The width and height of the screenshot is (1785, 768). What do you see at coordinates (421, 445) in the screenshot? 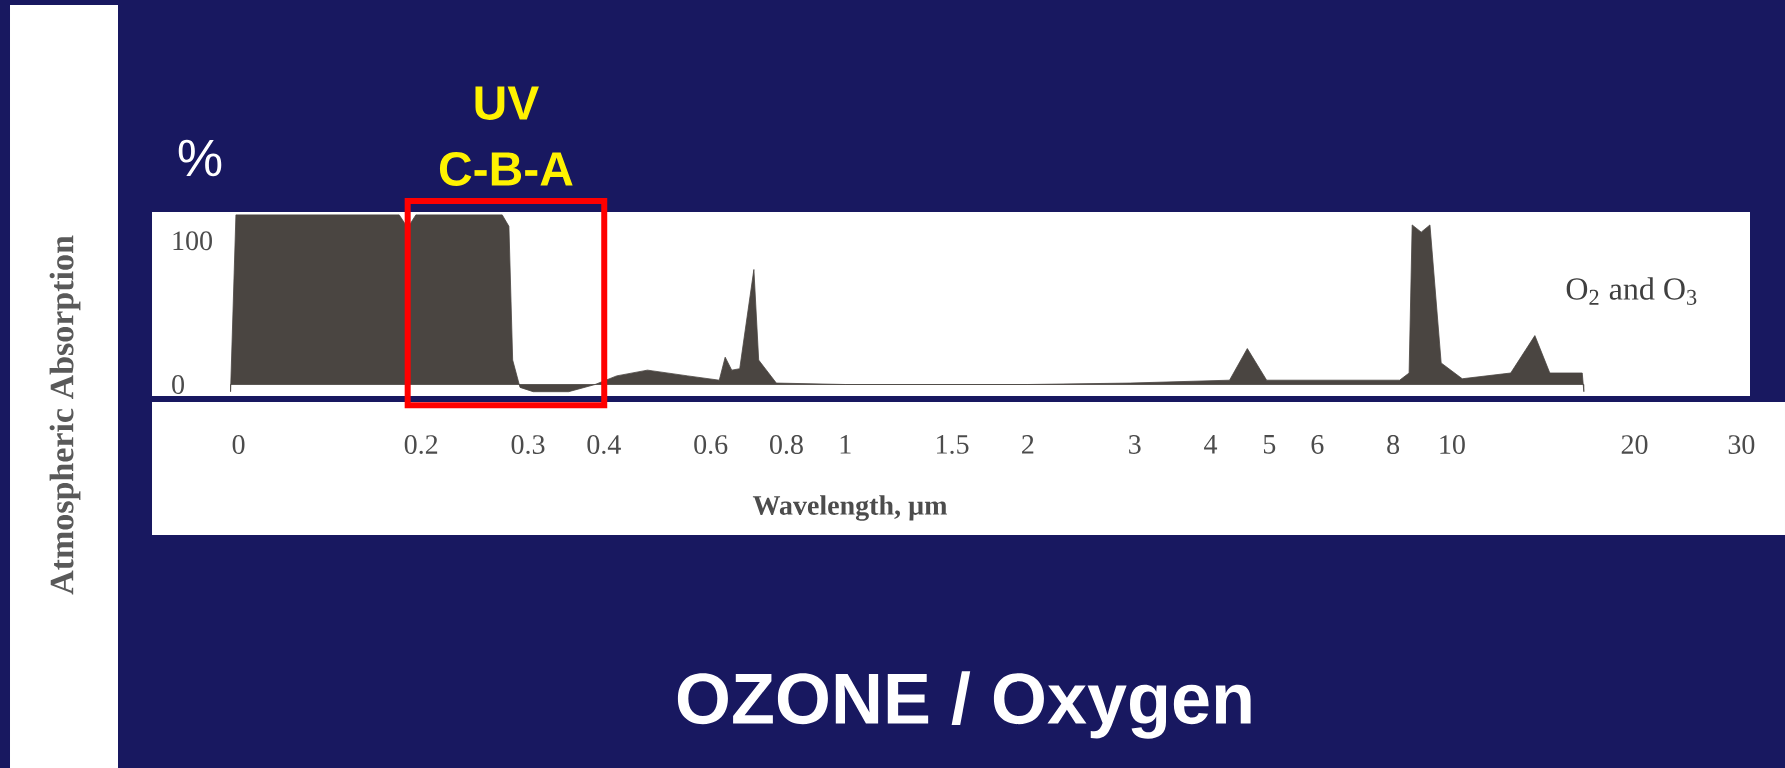
I see `x-tick-label: 0.2` at bounding box center [421, 445].